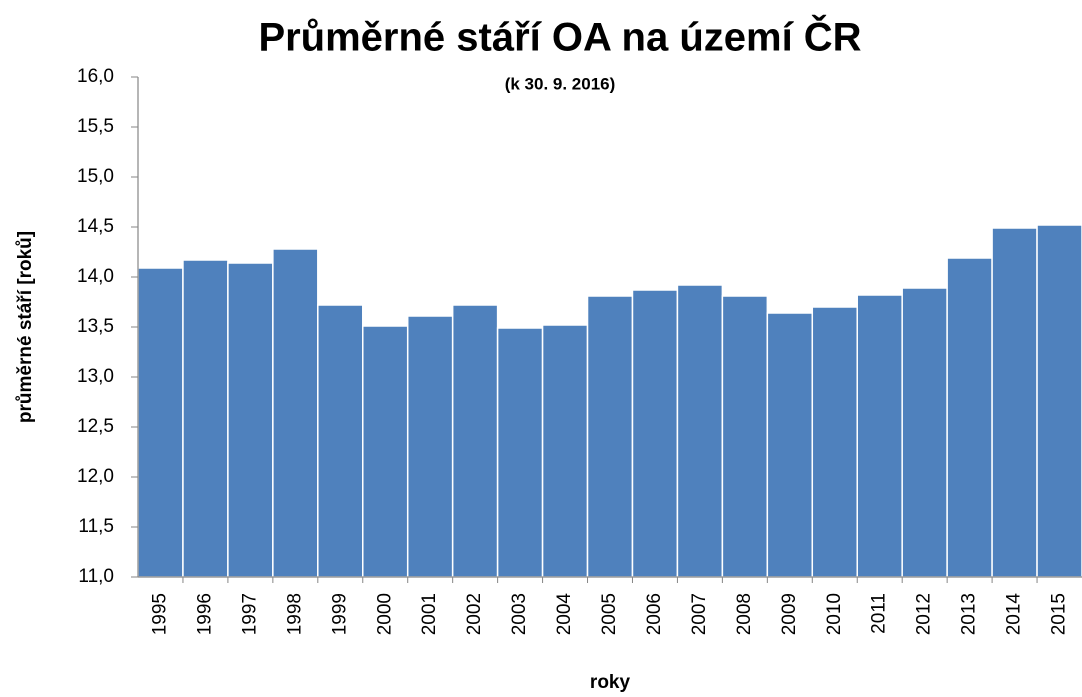 Image resolution: width=1082 pixels, height=697 pixels. I want to click on y-axis-label: průměrné stáří [roků], so click(25, 327).